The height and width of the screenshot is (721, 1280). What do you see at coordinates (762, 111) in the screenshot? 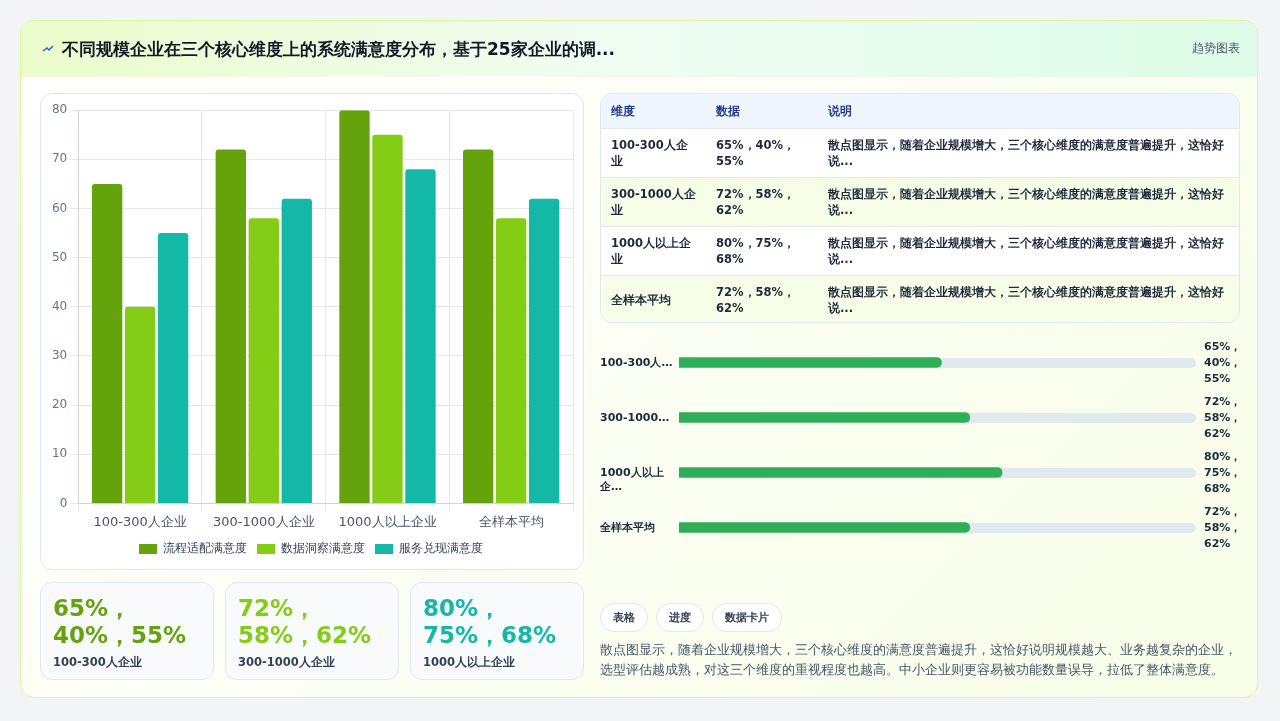
I see `text: 数据` at bounding box center [762, 111].